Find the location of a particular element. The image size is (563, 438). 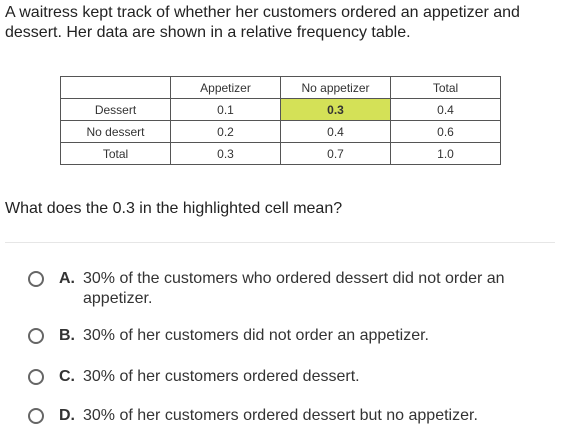

table-header-cell is located at coordinates (115, 87).